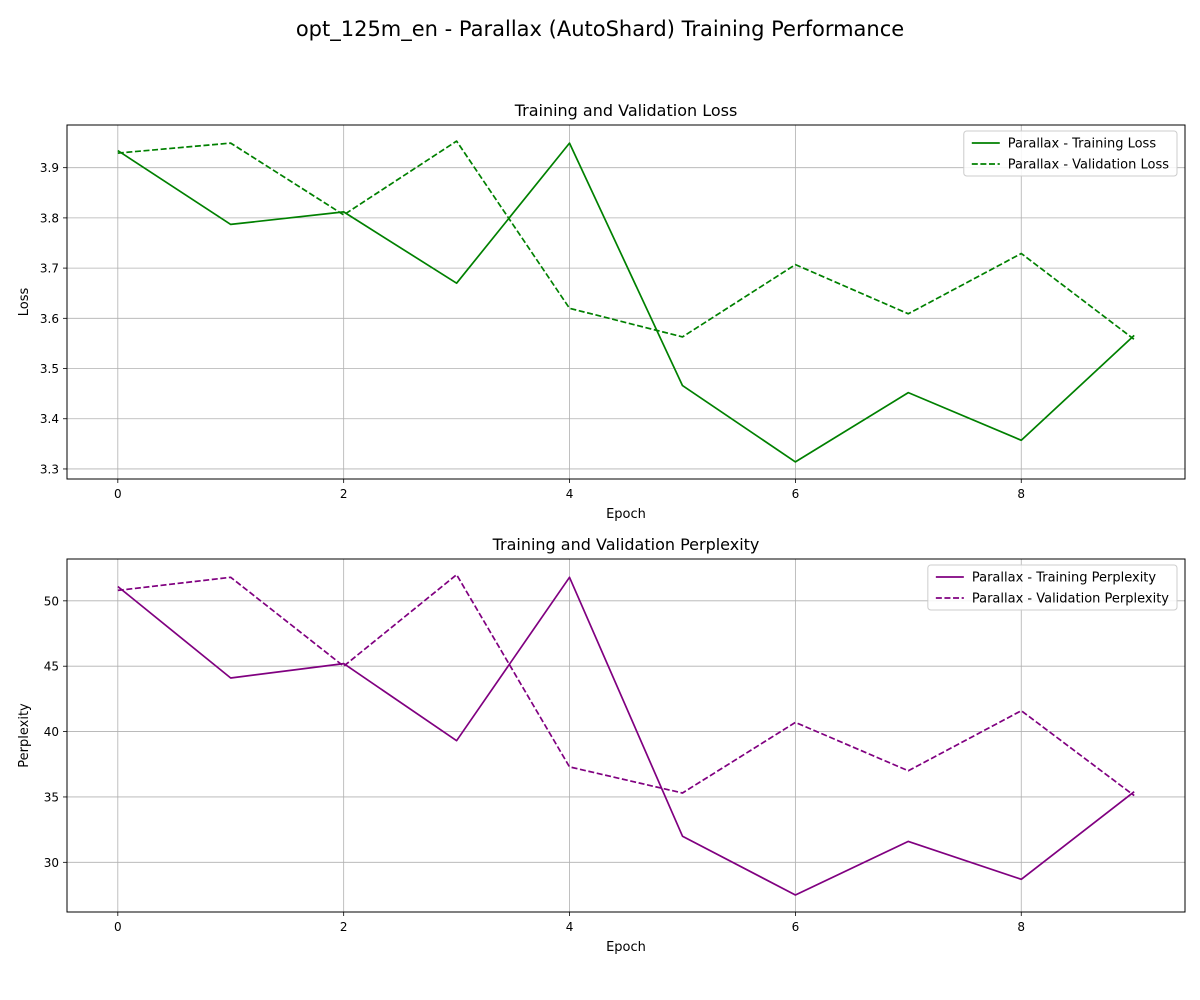 This screenshot has width=1200, height=1000. What do you see at coordinates (1070, 599) in the screenshot?
I see `perplexity-legend-label-validation: Parallax - Validation Perplexity` at bounding box center [1070, 599].